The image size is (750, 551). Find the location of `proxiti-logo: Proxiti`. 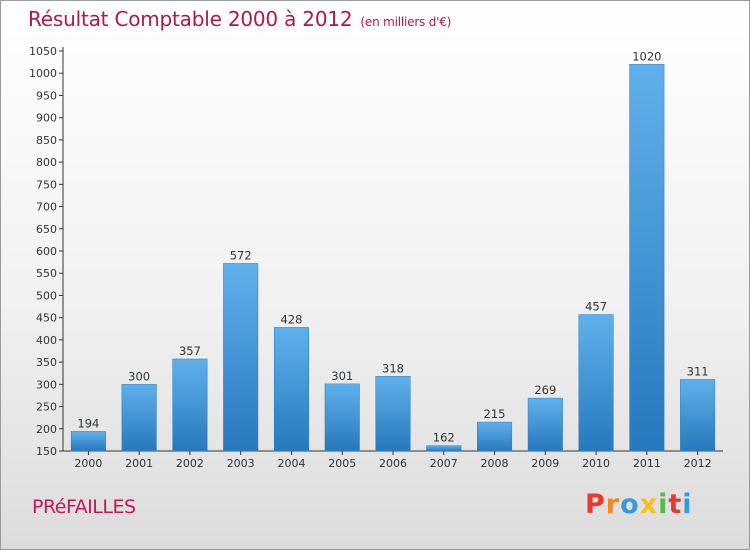

proxiti-logo: Proxiti is located at coordinates (639, 504).